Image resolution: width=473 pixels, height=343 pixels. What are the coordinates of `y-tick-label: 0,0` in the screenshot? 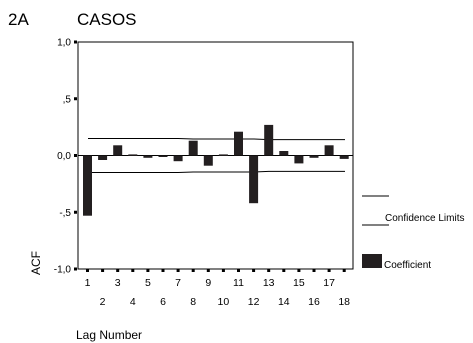 It's located at (64, 156).